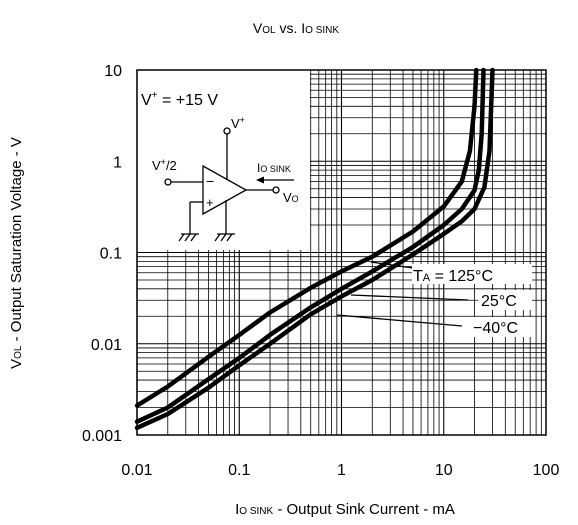  I want to click on inset-vhalf-label: V+/2, so click(164, 165).